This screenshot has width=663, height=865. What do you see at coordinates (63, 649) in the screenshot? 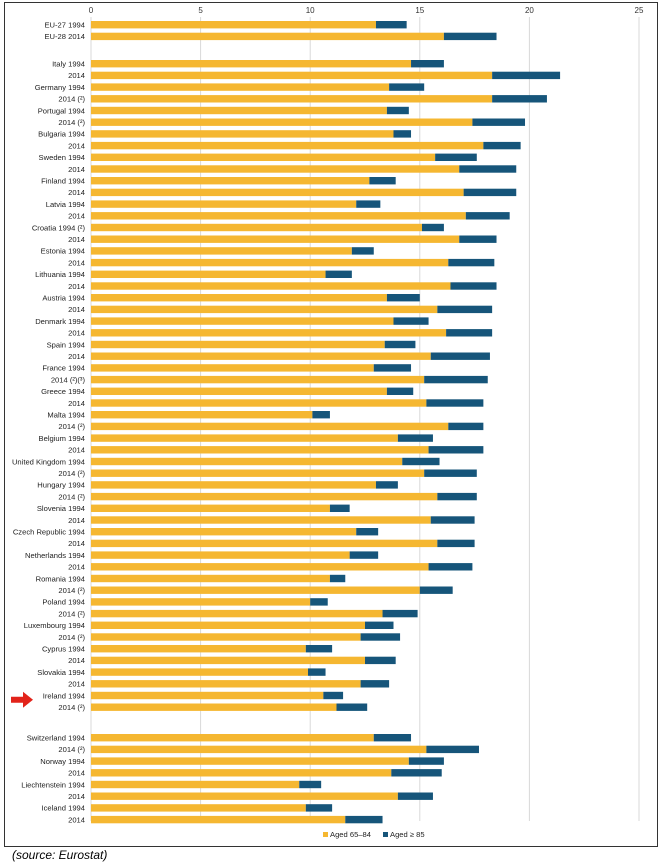
I see `row-label: Cyprus 1994` at bounding box center [63, 649].